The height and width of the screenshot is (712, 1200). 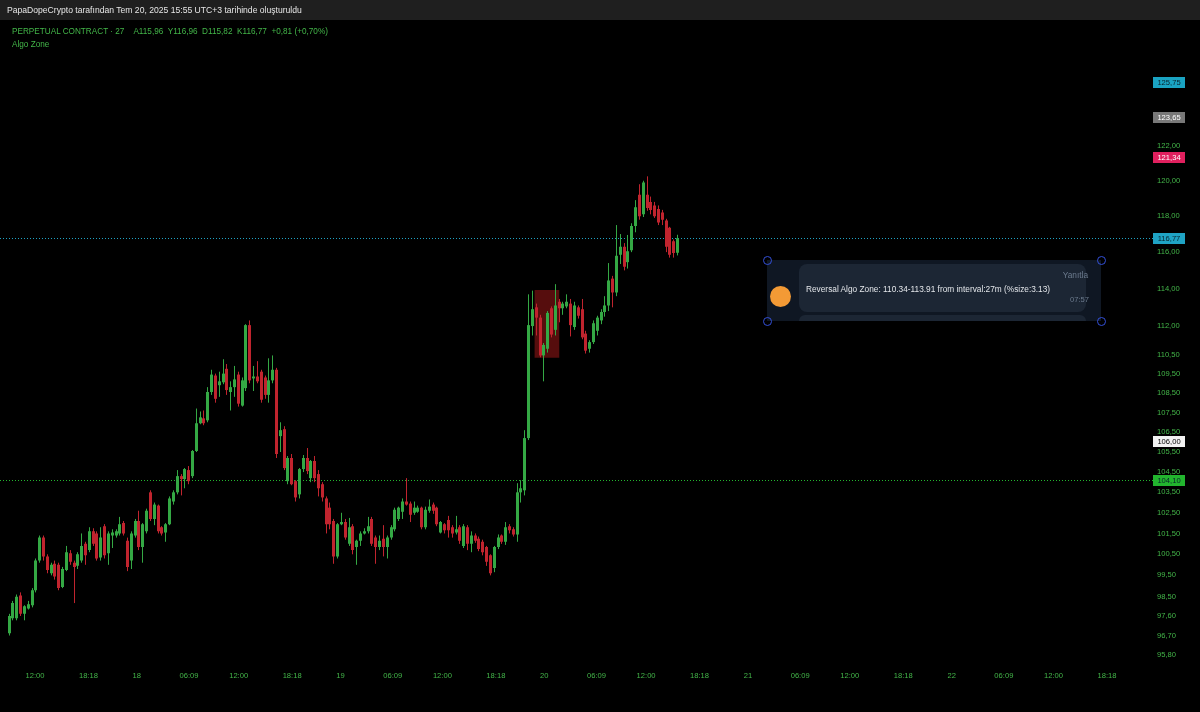 I want to click on text: PapaDopeCrypto tarafından Tem 20, 2025 15:55 UTC+3 tarihinde oluşturuldu, so click(x=154, y=10).